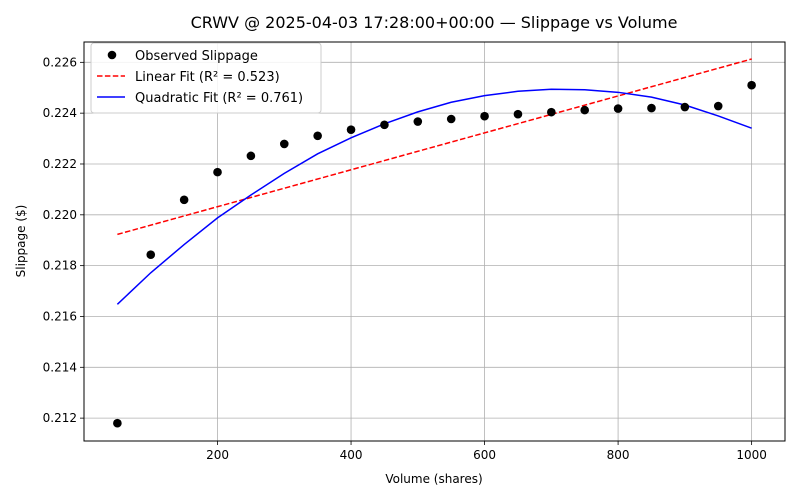  I want to click on y-tick-label: 0.220, so click(60, 215).